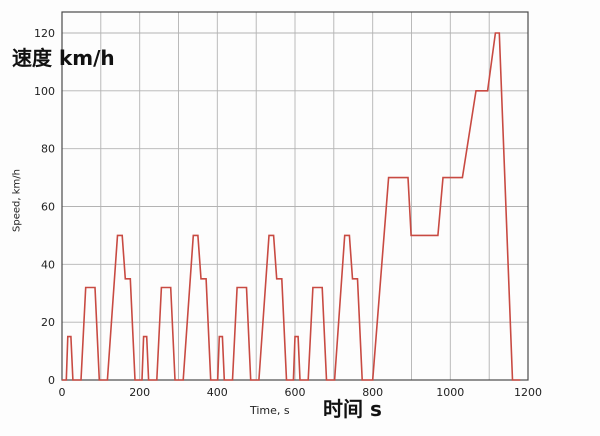  Describe the element at coordinates (51, 380) in the screenshot. I see `y-tick-label: 0` at that location.